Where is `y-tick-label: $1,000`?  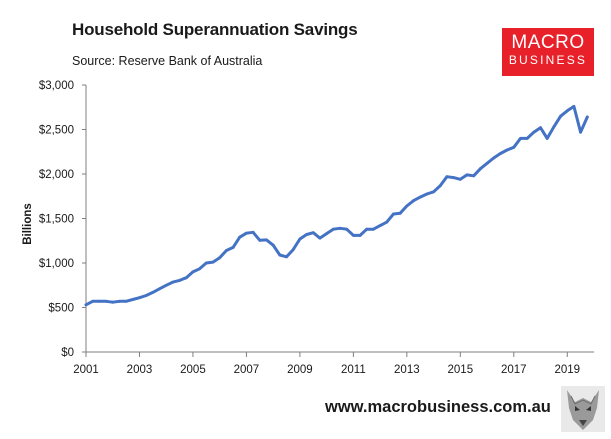 y-tick-label: $1,000 is located at coordinates (56, 264).